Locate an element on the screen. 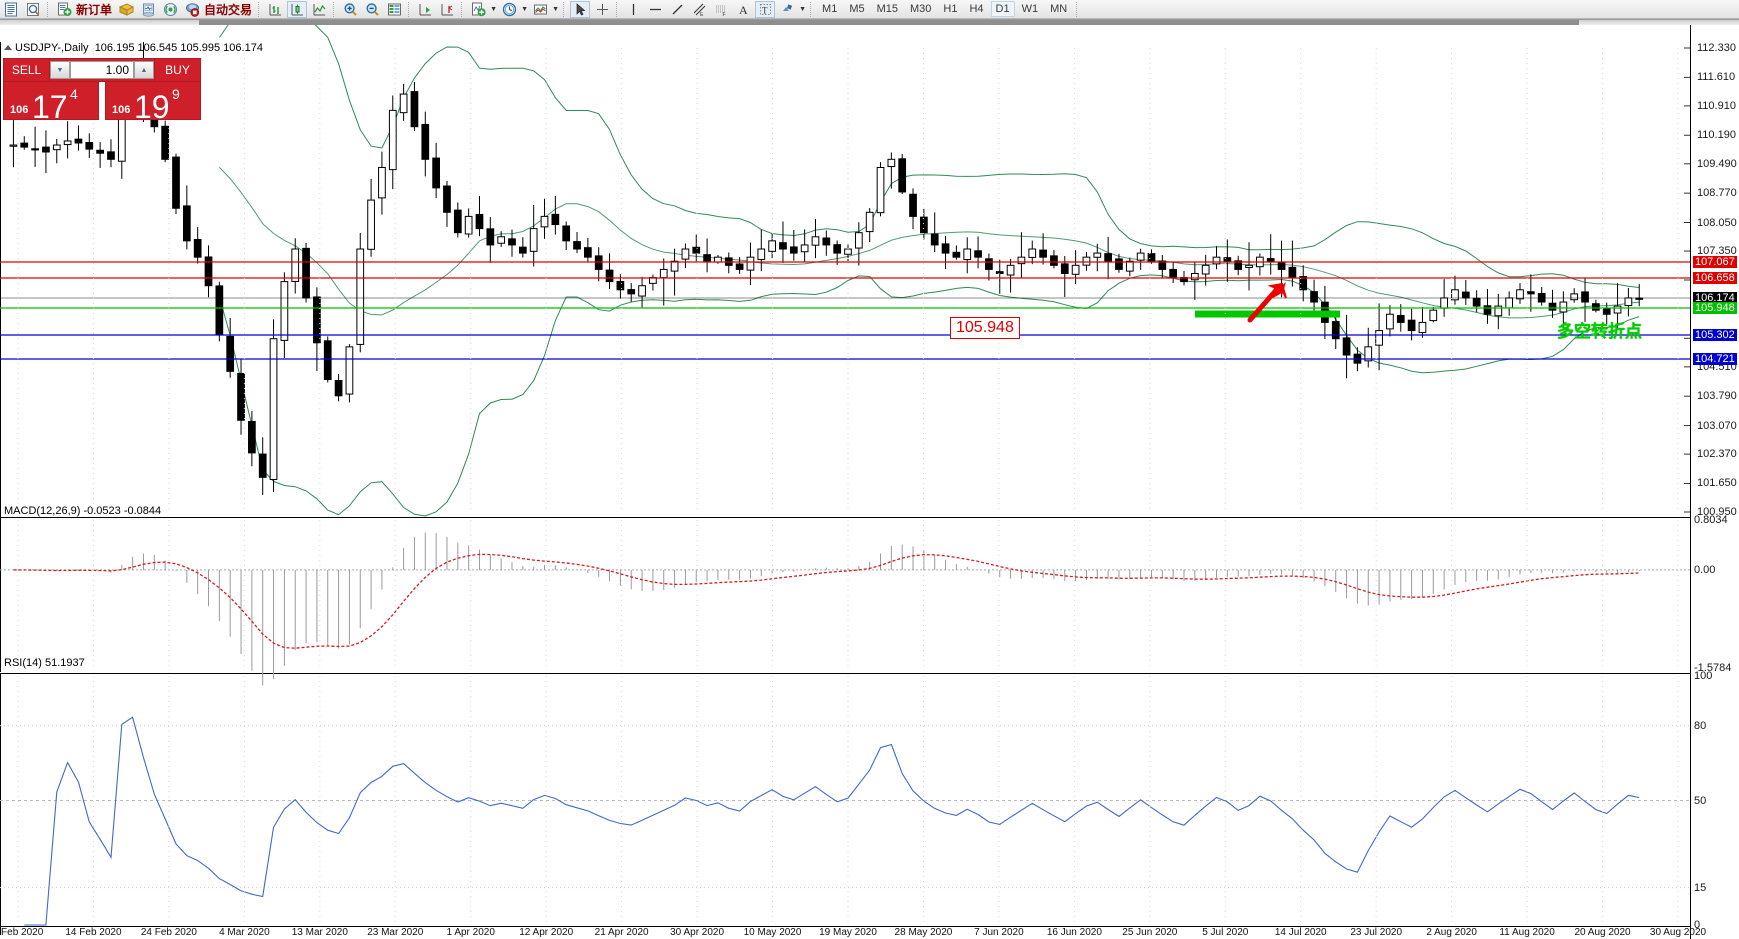 The height and width of the screenshot is (939, 1739). line-chart-icon is located at coordinates (319, 9).